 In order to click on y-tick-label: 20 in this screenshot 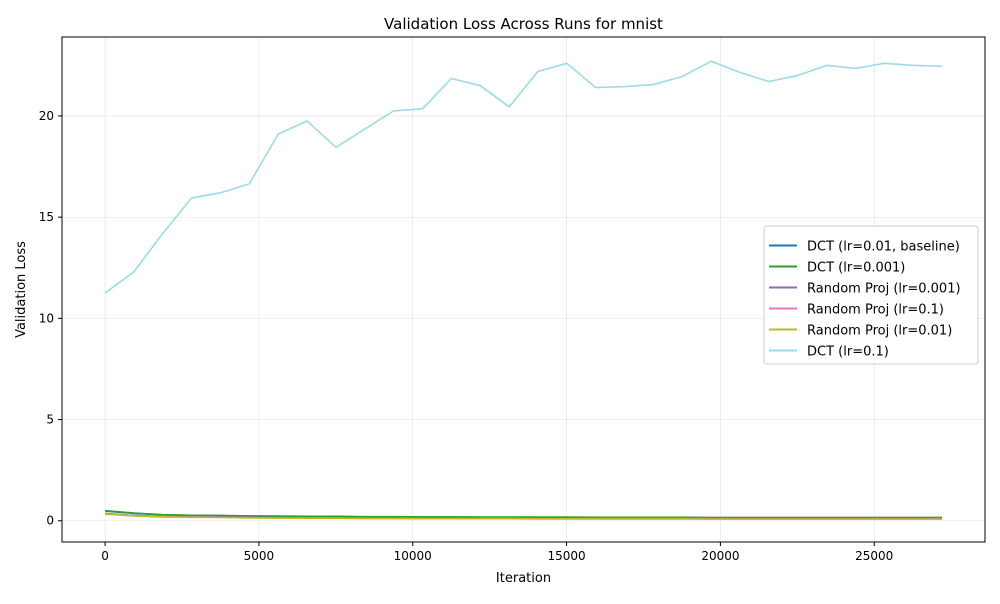, I will do `click(46, 116)`.